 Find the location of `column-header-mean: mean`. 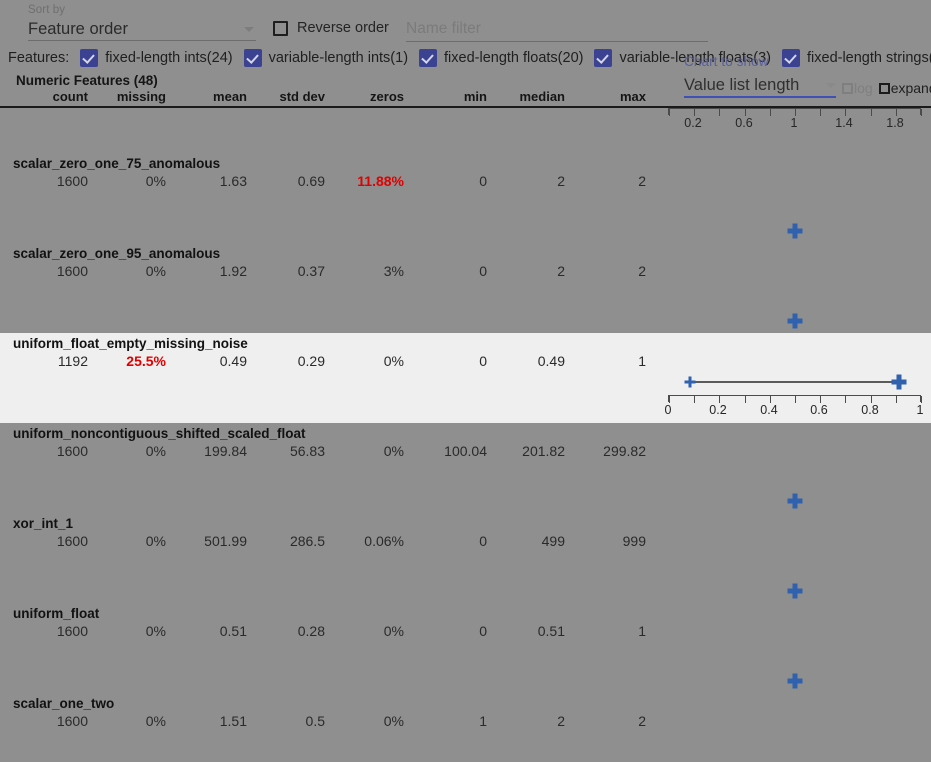

column-header-mean: mean is located at coordinates (230, 96).